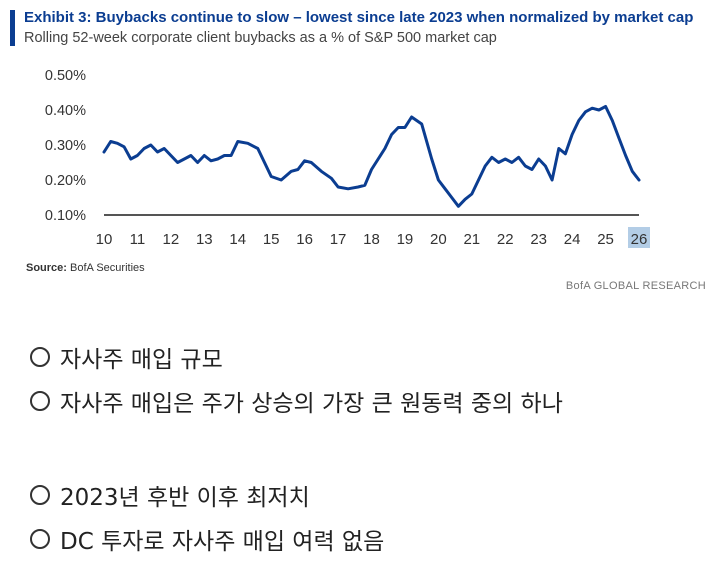 The width and height of the screenshot is (720, 561). What do you see at coordinates (371, 156) in the screenshot?
I see `series-line` at bounding box center [371, 156].